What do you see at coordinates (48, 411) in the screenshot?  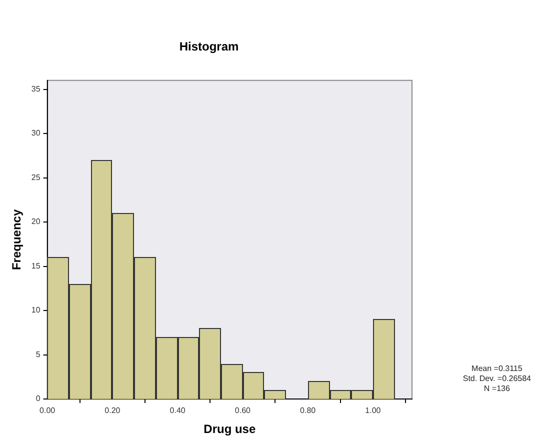 I see `x-tick-label: 0.00` at bounding box center [48, 411].